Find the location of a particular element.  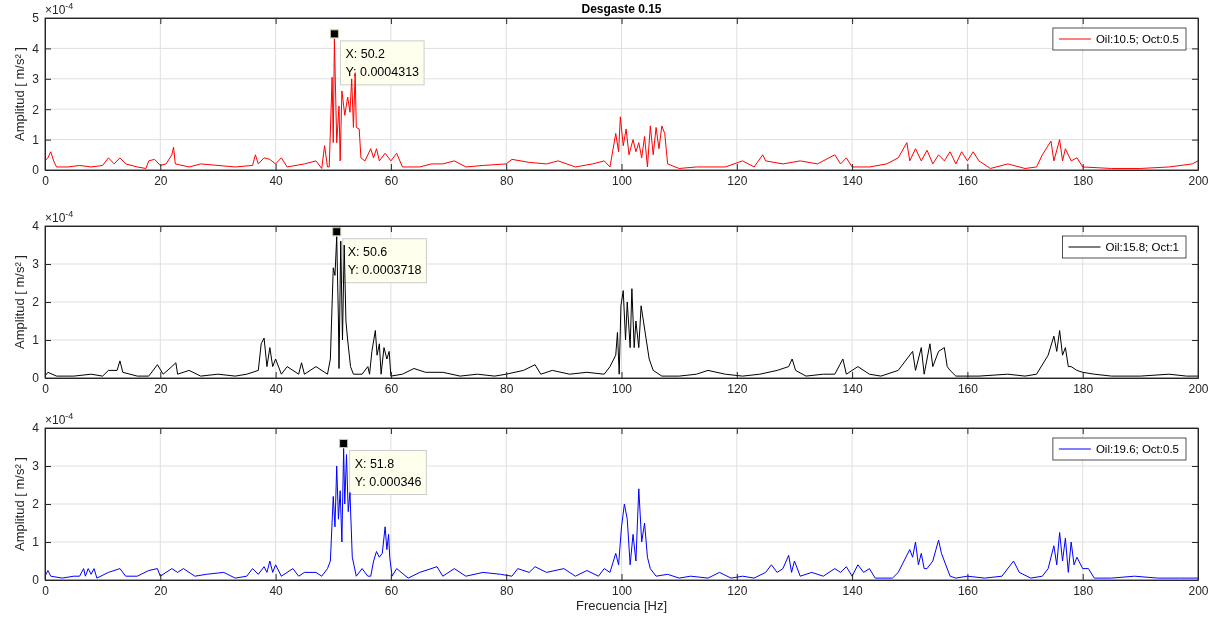

legend-label: Oil:19.6; Oct:0.5 is located at coordinates (1137, 449).